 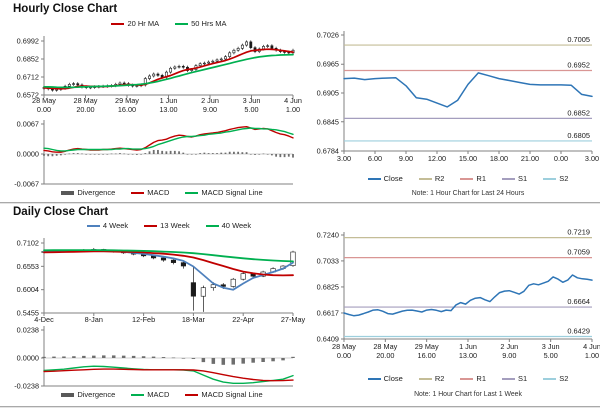 What do you see at coordinates (328, 312) in the screenshot?
I see `svg-text: 0.6617` at bounding box center [328, 312].